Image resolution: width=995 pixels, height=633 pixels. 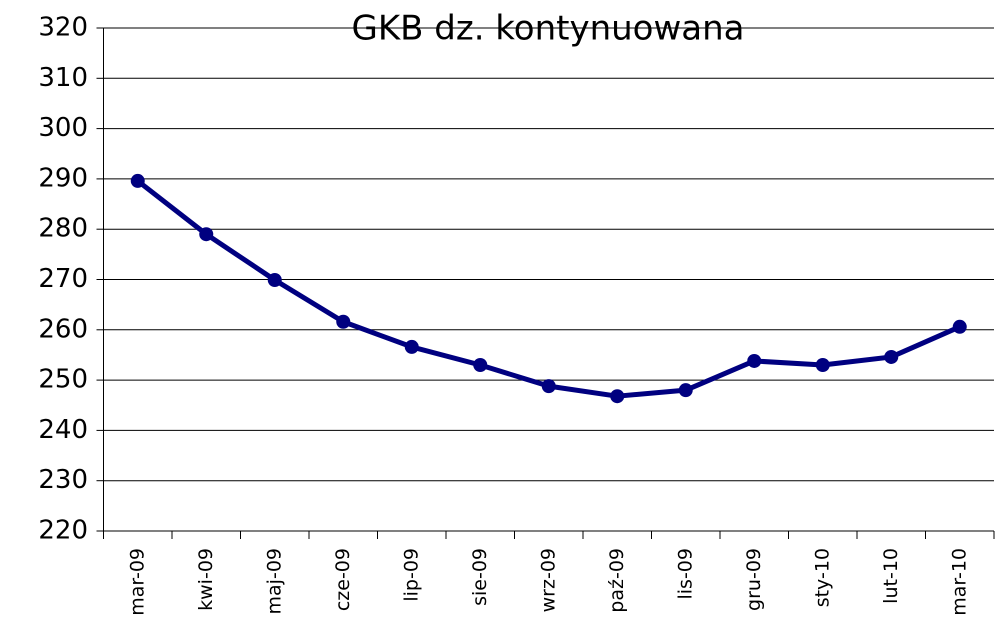 What do you see at coordinates (63, 380) in the screenshot?
I see `y-tick-label: 250` at bounding box center [63, 380].